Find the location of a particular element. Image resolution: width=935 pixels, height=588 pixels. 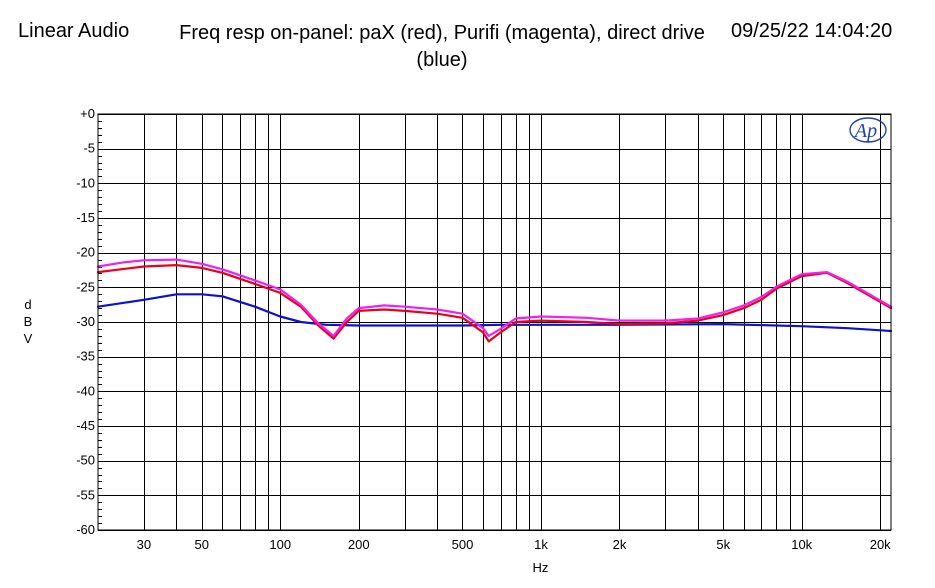

x-tick-label: 100 is located at coordinates (280, 544).